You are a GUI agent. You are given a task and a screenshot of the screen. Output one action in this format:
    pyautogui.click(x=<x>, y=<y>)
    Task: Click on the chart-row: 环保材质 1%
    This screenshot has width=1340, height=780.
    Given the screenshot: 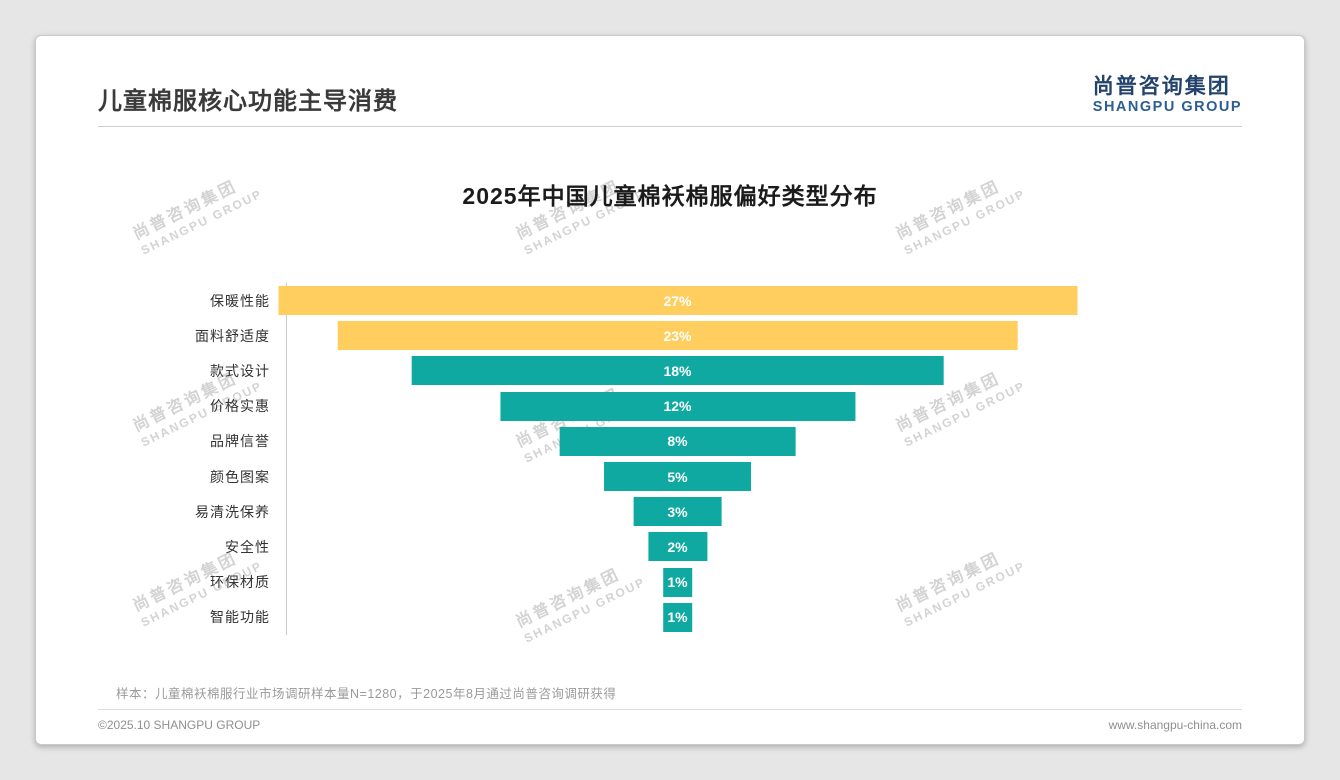 What is the action you would take?
    pyautogui.click(x=561, y=582)
    